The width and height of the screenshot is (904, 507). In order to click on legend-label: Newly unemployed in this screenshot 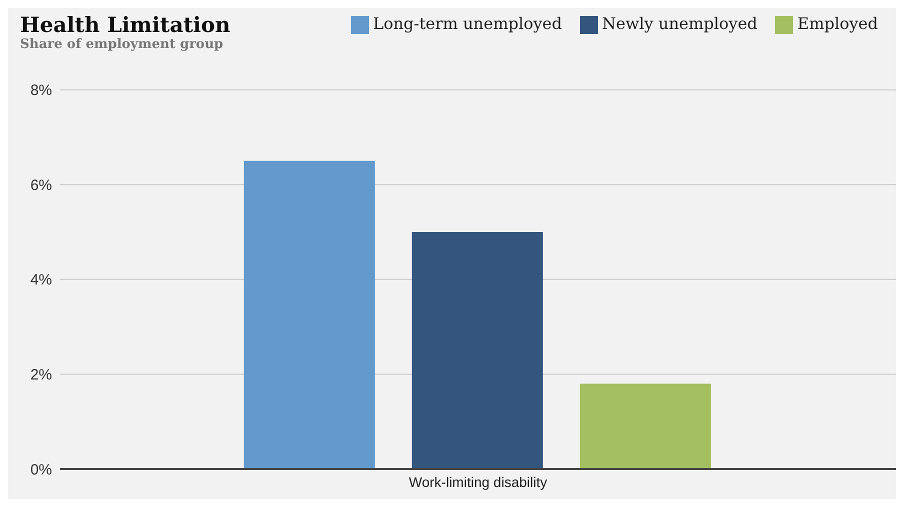, I will do `click(680, 23)`.